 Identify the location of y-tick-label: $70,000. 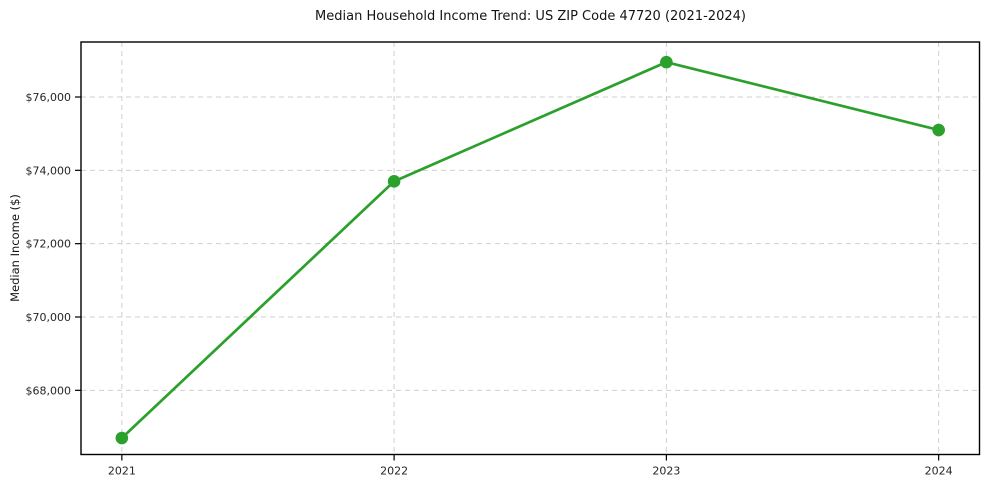
(49, 317).